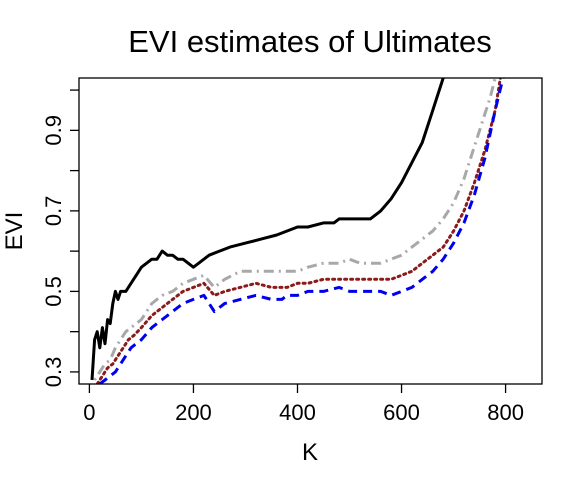  Describe the element at coordinates (310, 452) in the screenshot. I see `x-axis-label: K` at that location.